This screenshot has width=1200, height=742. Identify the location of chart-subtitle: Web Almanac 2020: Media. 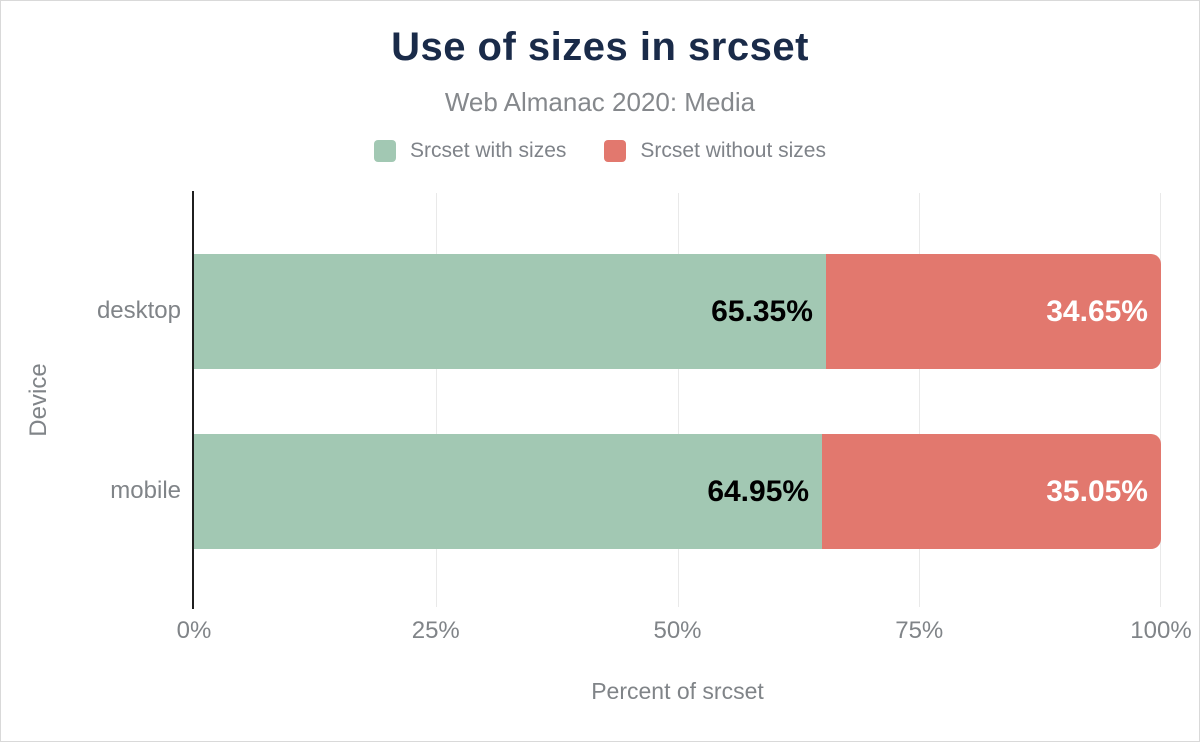
(600, 102).